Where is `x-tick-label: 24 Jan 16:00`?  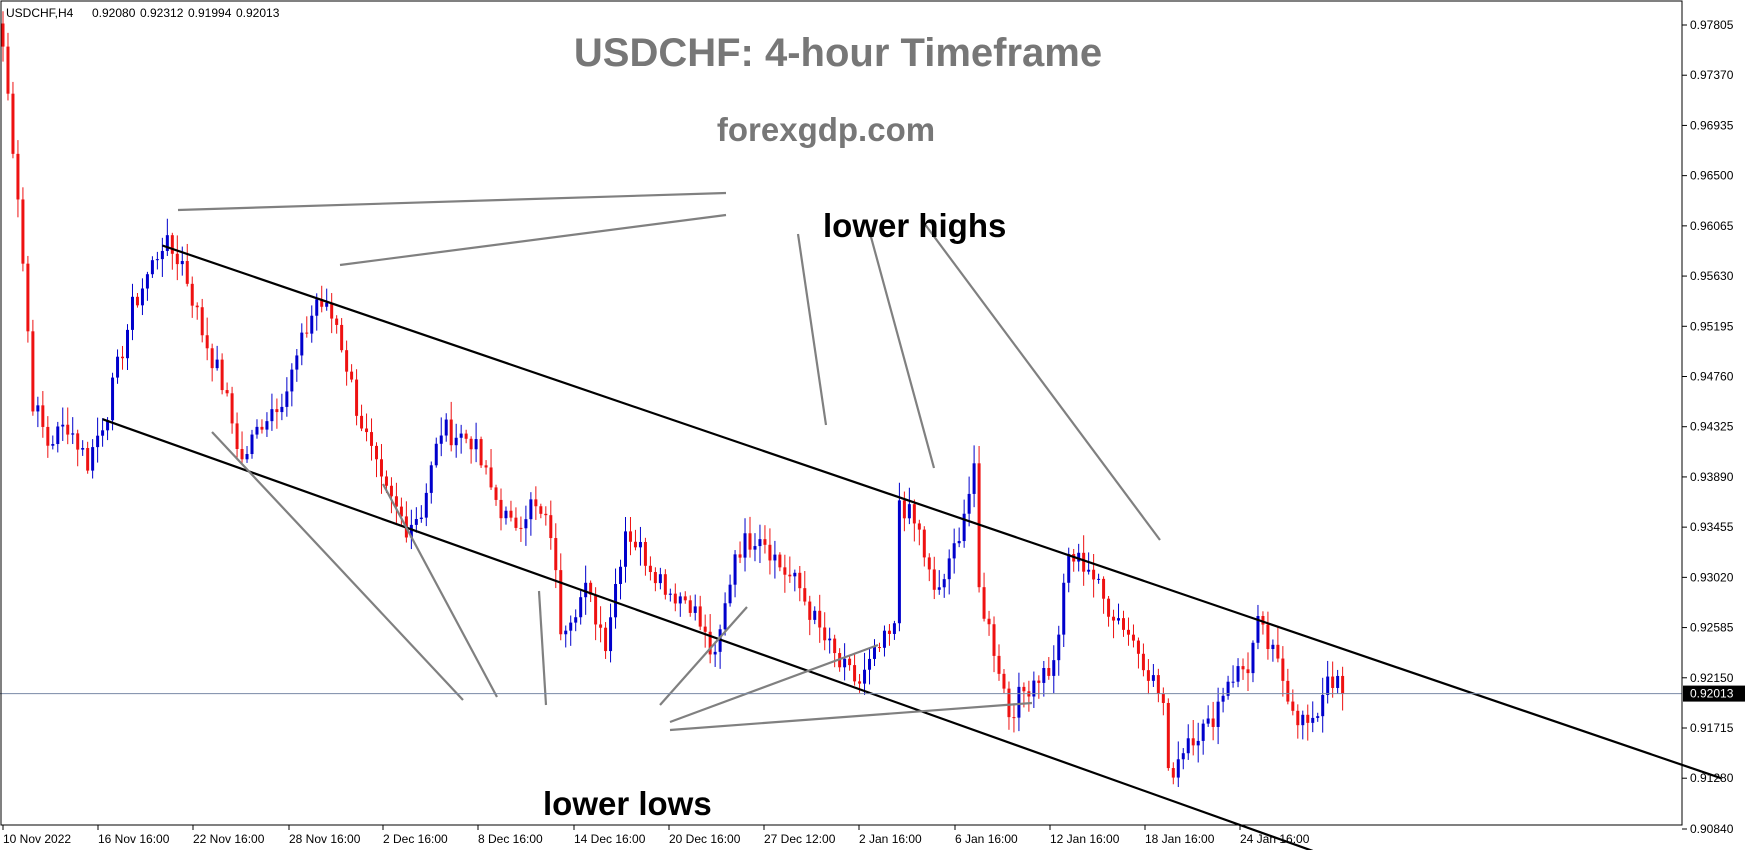 x-tick-label: 24 Jan 16:00 is located at coordinates (1275, 839).